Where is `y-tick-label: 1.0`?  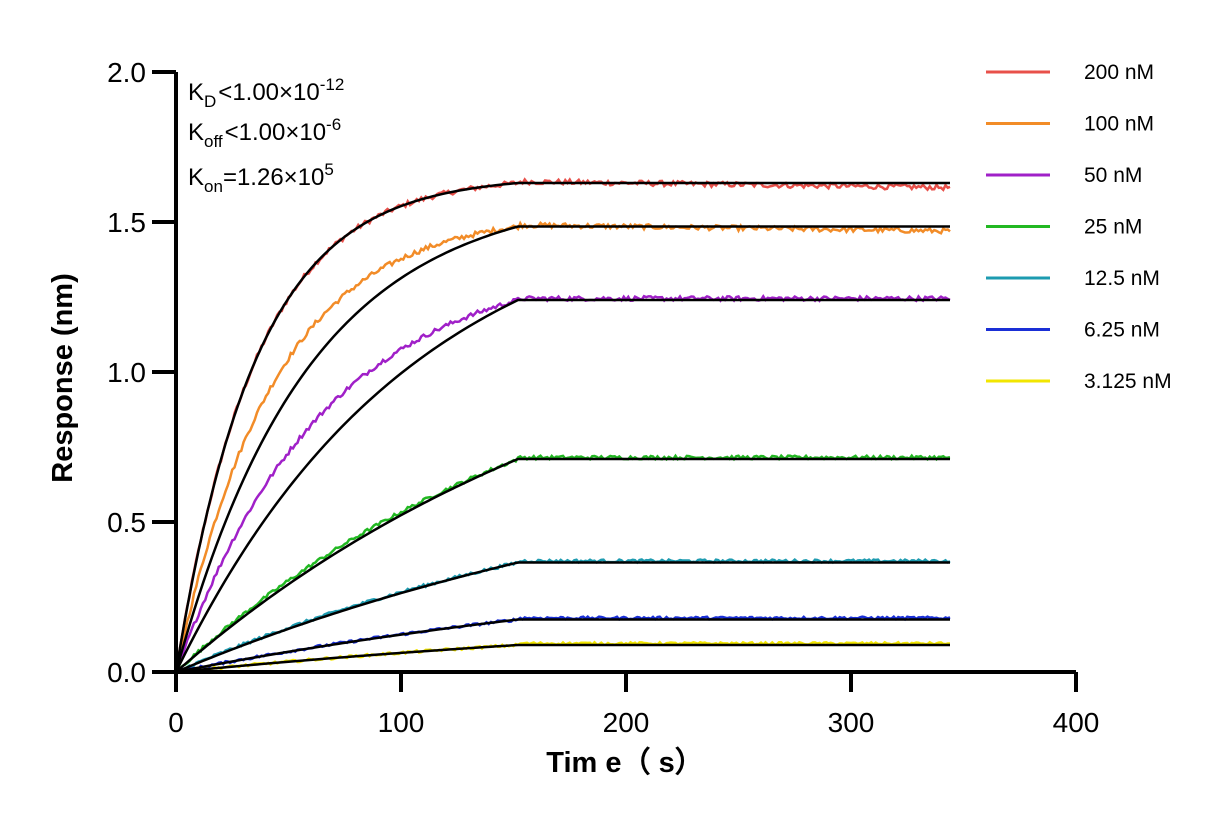 y-tick-label: 1.0 is located at coordinates (126, 372).